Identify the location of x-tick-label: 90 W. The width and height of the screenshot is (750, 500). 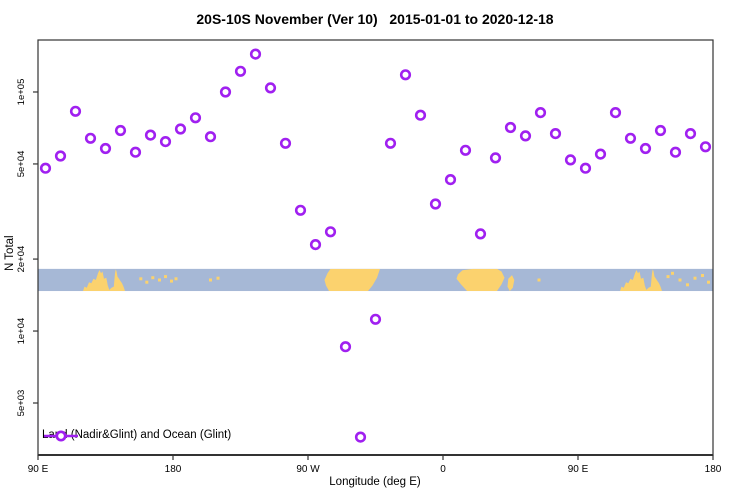
(308, 469).